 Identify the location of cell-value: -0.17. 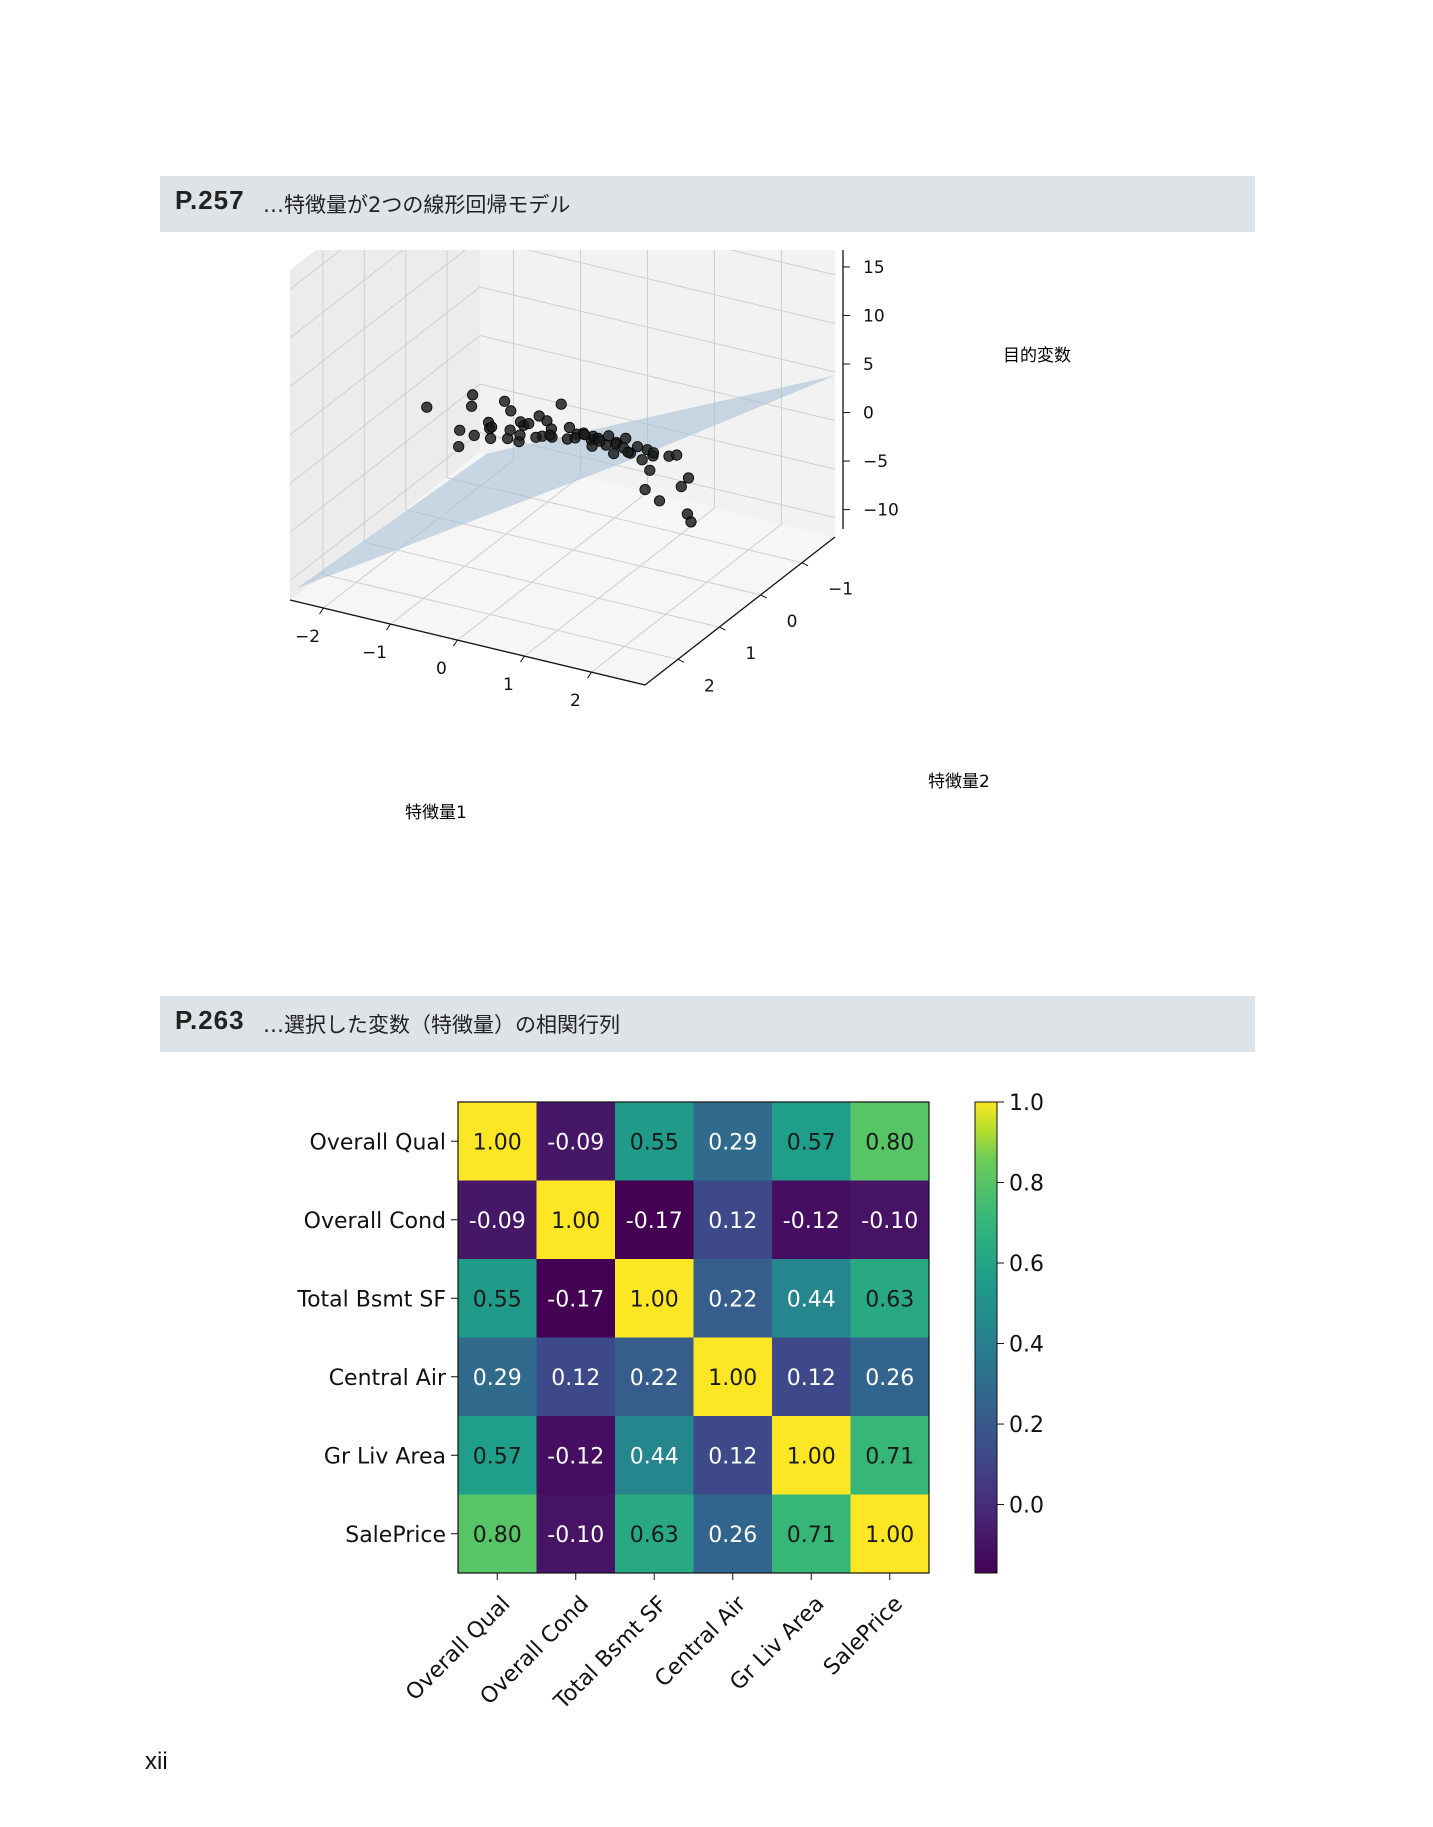
(575, 1299).